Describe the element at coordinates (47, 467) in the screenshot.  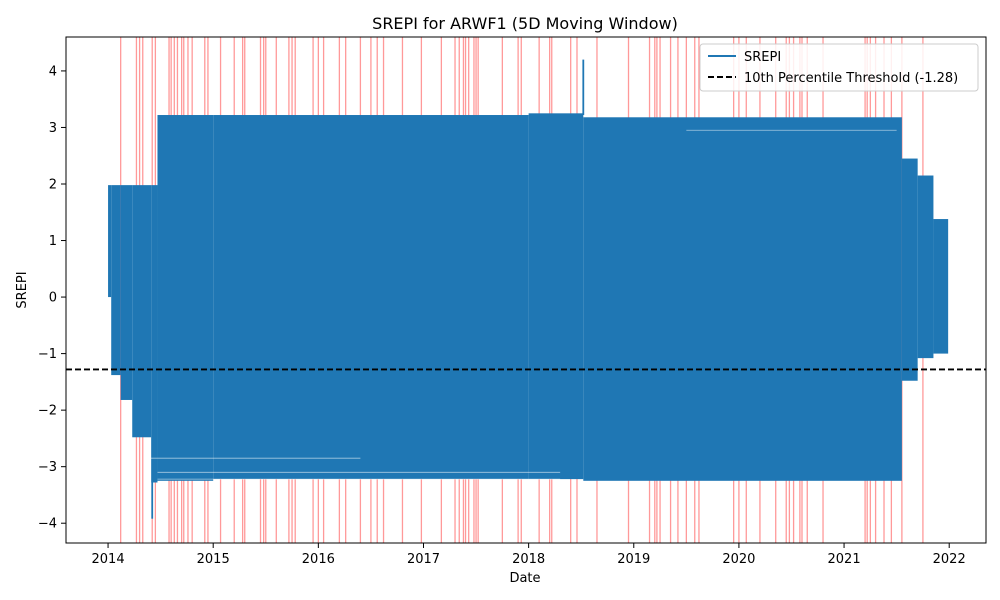
I see `y-tick-label-1: −3` at that location.